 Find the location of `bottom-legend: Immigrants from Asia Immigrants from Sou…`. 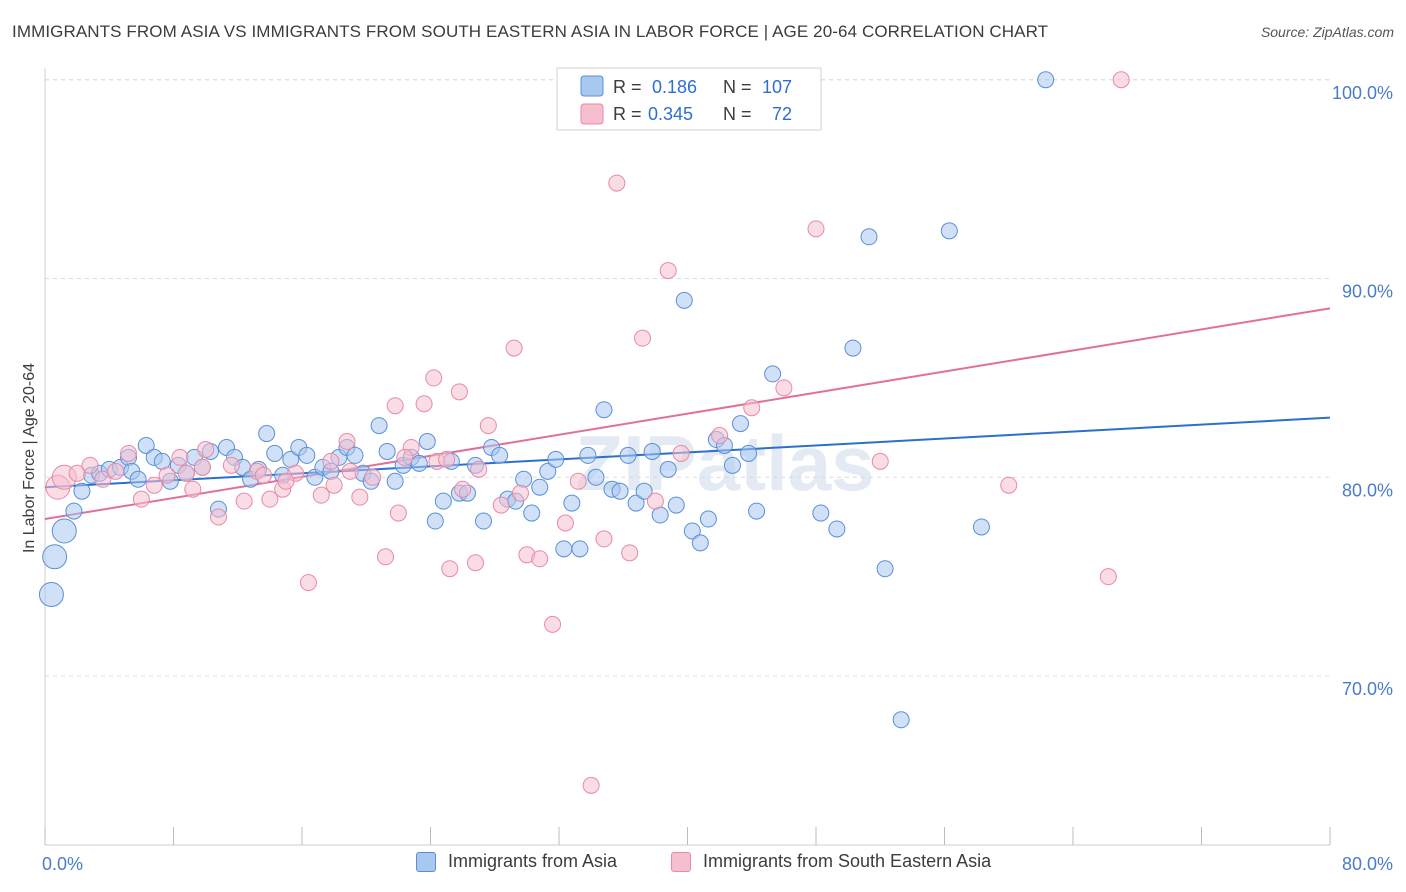

bottom-legend: Immigrants from Asia Immigrants from Sou… is located at coordinates (703, 865).